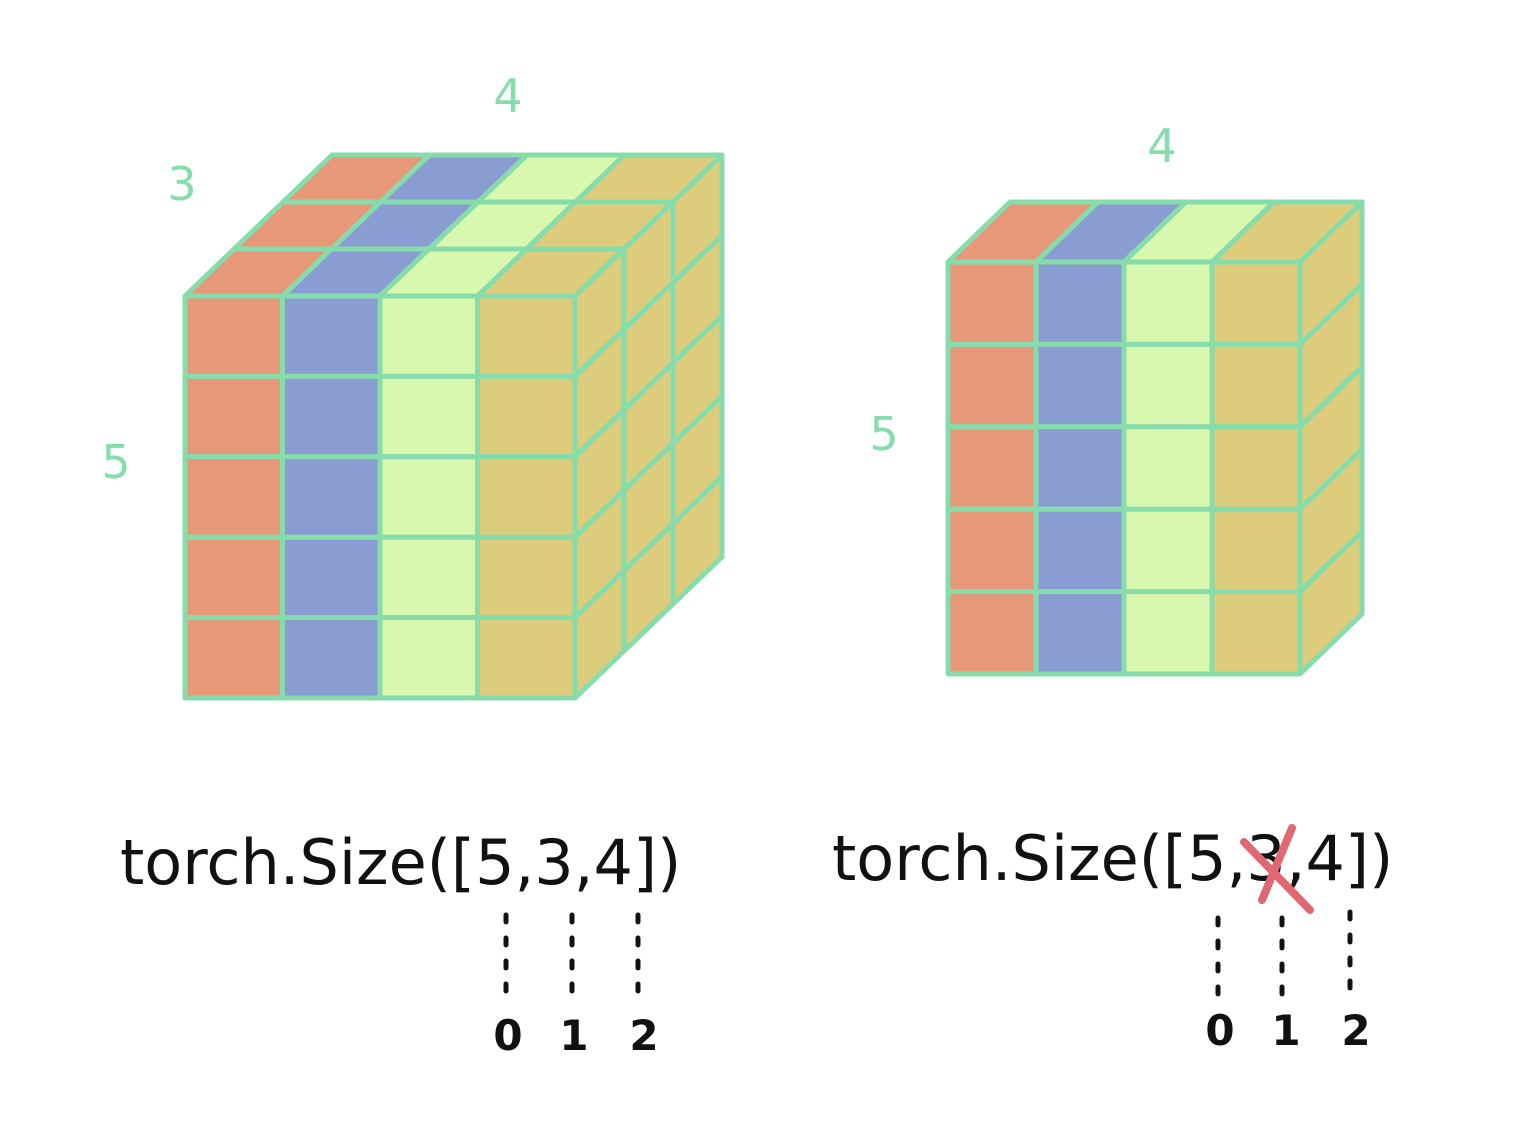 This screenshot has width=1524, height=1132. I want to click on left-size-expression: torch.Size([5,3,4]), so click(400, 862).